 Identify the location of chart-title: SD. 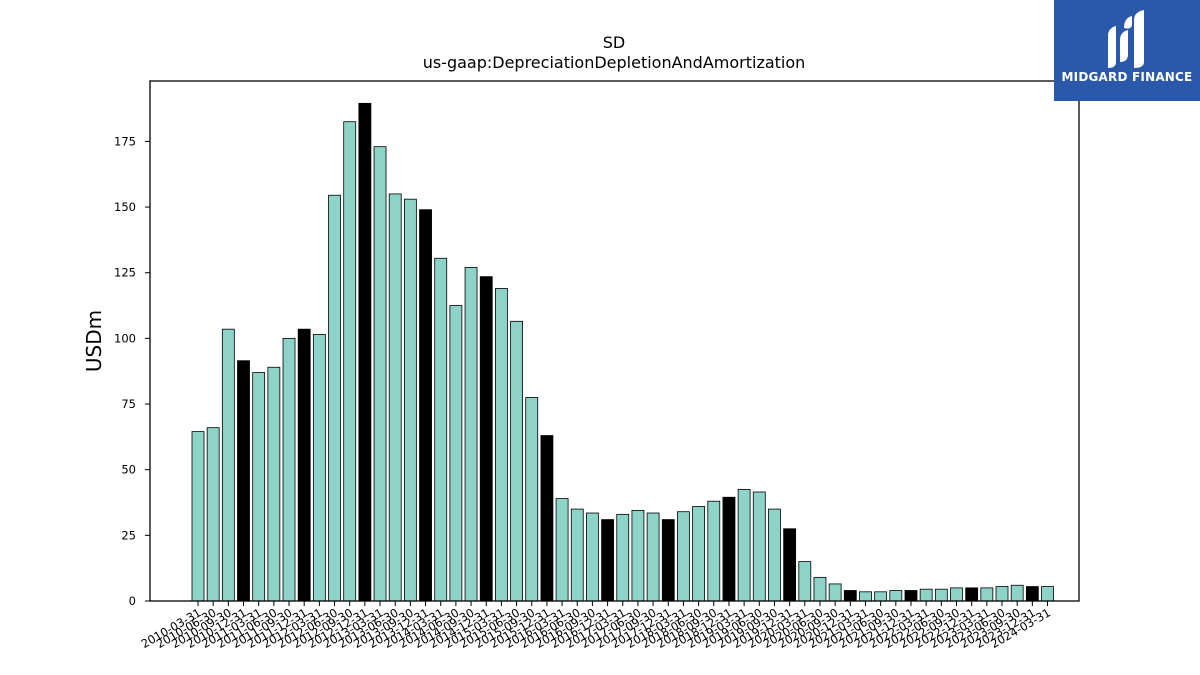
(614, 42).